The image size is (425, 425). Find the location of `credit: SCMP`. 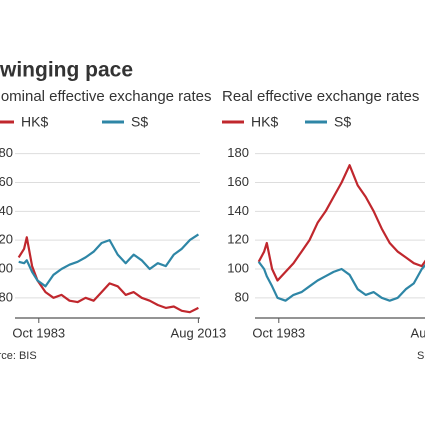

credit: SCMP is located at coordinates (421, 356).